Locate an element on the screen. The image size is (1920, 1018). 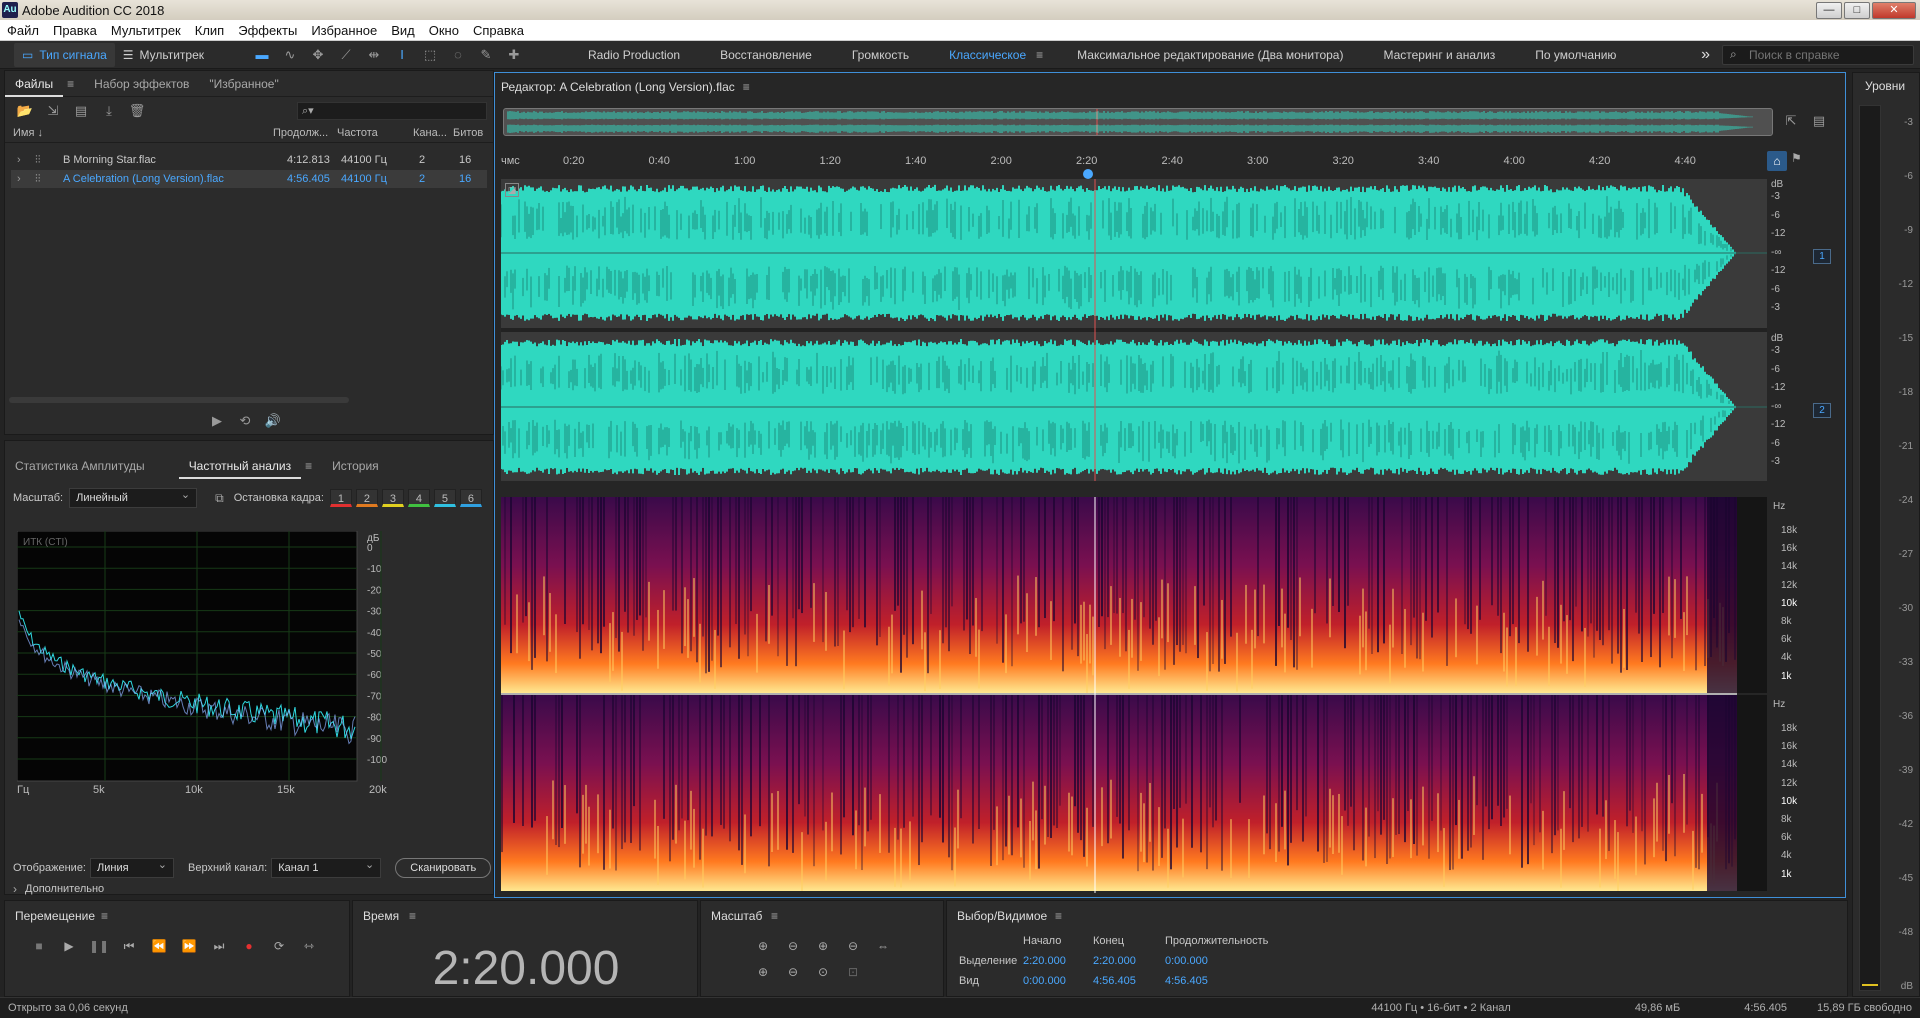
workspace-menu-icon: ≡ is located at coordinates (1040, 54).